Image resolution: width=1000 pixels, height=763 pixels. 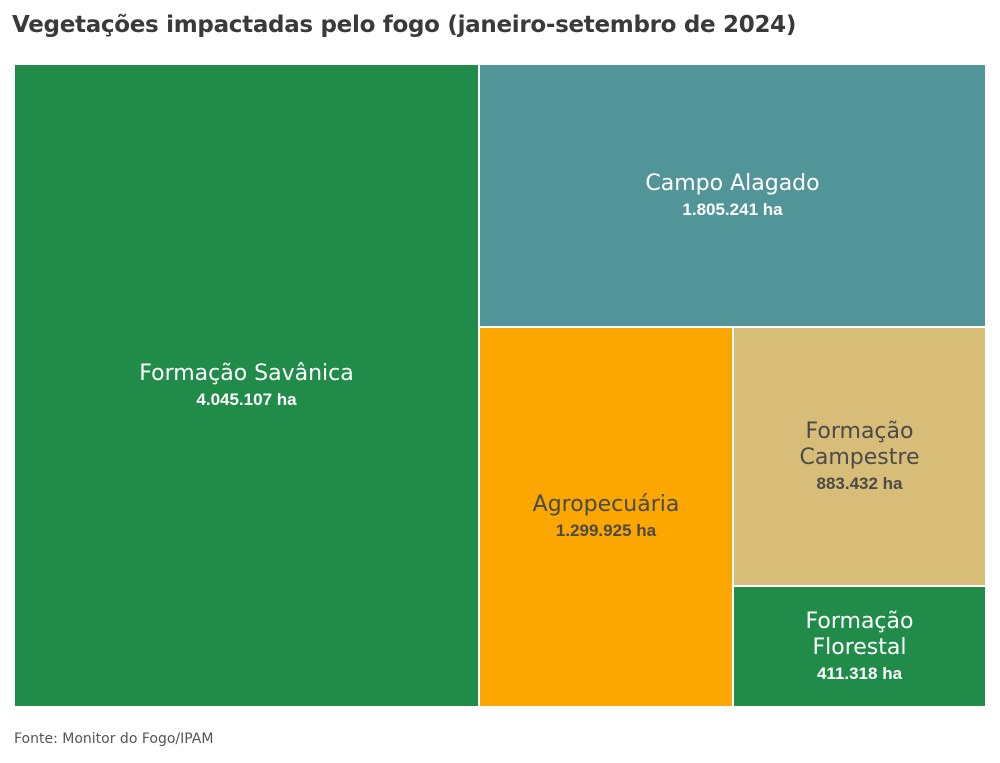 I want to click on tile-value: 883.432 ha, so click(x=859, y=483).